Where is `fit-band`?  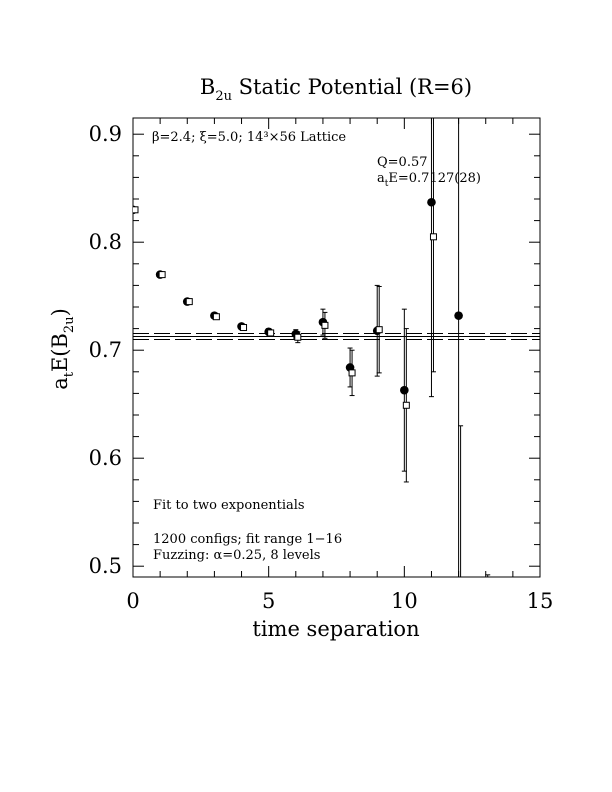
fit-band is located at coordinates (336, 336).